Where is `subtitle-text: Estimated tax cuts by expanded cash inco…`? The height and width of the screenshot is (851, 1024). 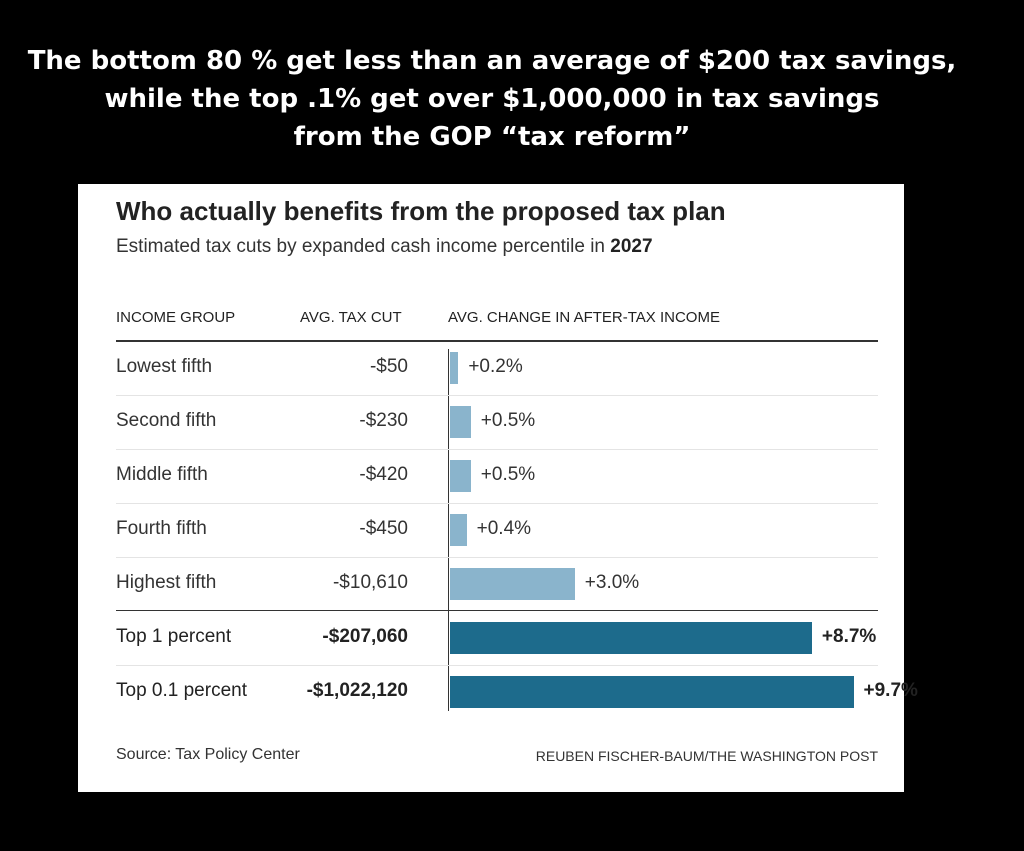 subtitle-text: Estimated tax cuts by expanded cash inco… is located at coordinates (363, 246).